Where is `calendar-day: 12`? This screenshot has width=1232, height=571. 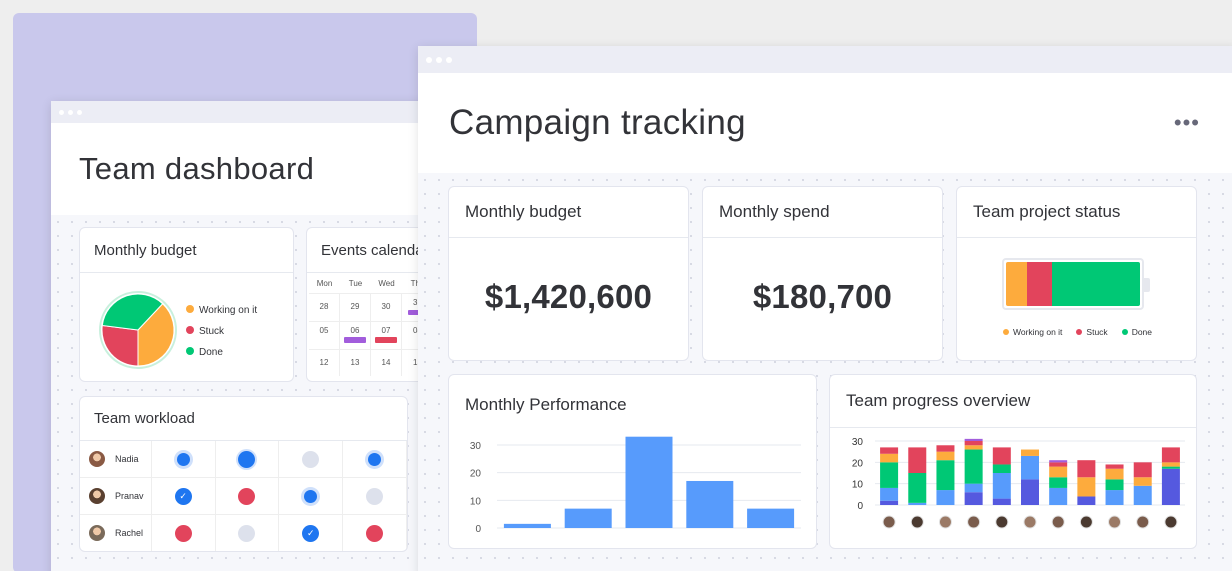
calendar-day: 12 is located at coordinates (324, 363).